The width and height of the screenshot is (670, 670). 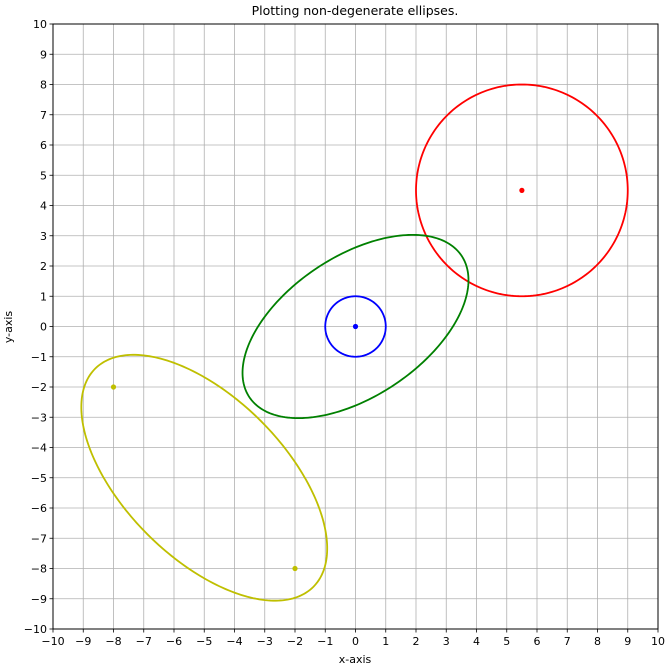 I want to click on y-tick-label: 5, so click(x=43, y=175).